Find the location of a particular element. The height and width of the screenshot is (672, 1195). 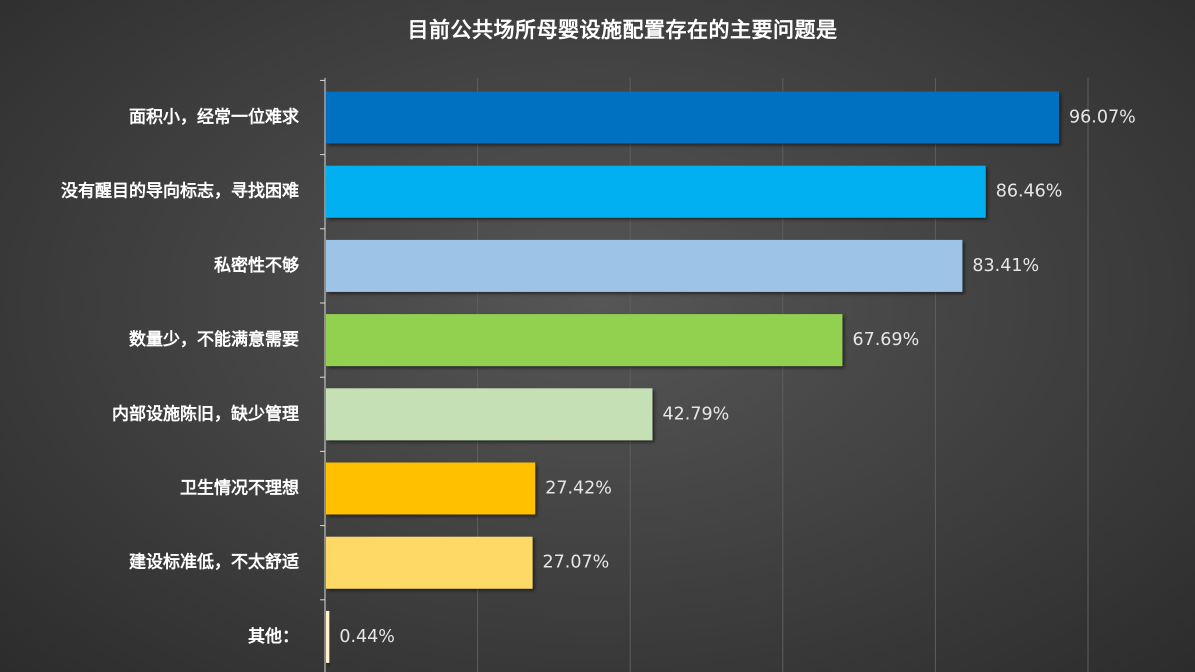

chart-title: 目前公共场所母婴设施配置存在的主要问题是 is located at coordinates (622, 30).